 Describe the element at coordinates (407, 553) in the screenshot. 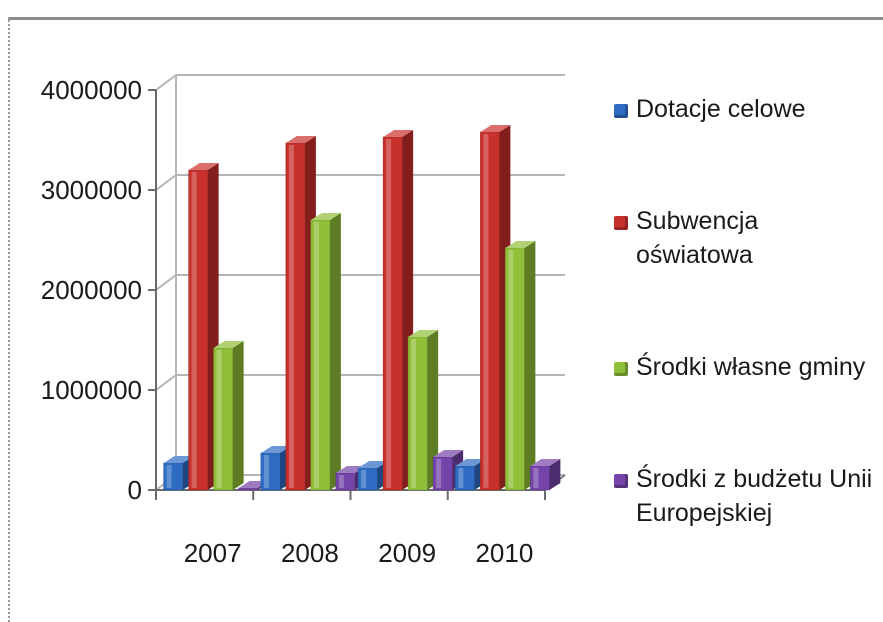

I see `x-category-label: 2009` at that location.